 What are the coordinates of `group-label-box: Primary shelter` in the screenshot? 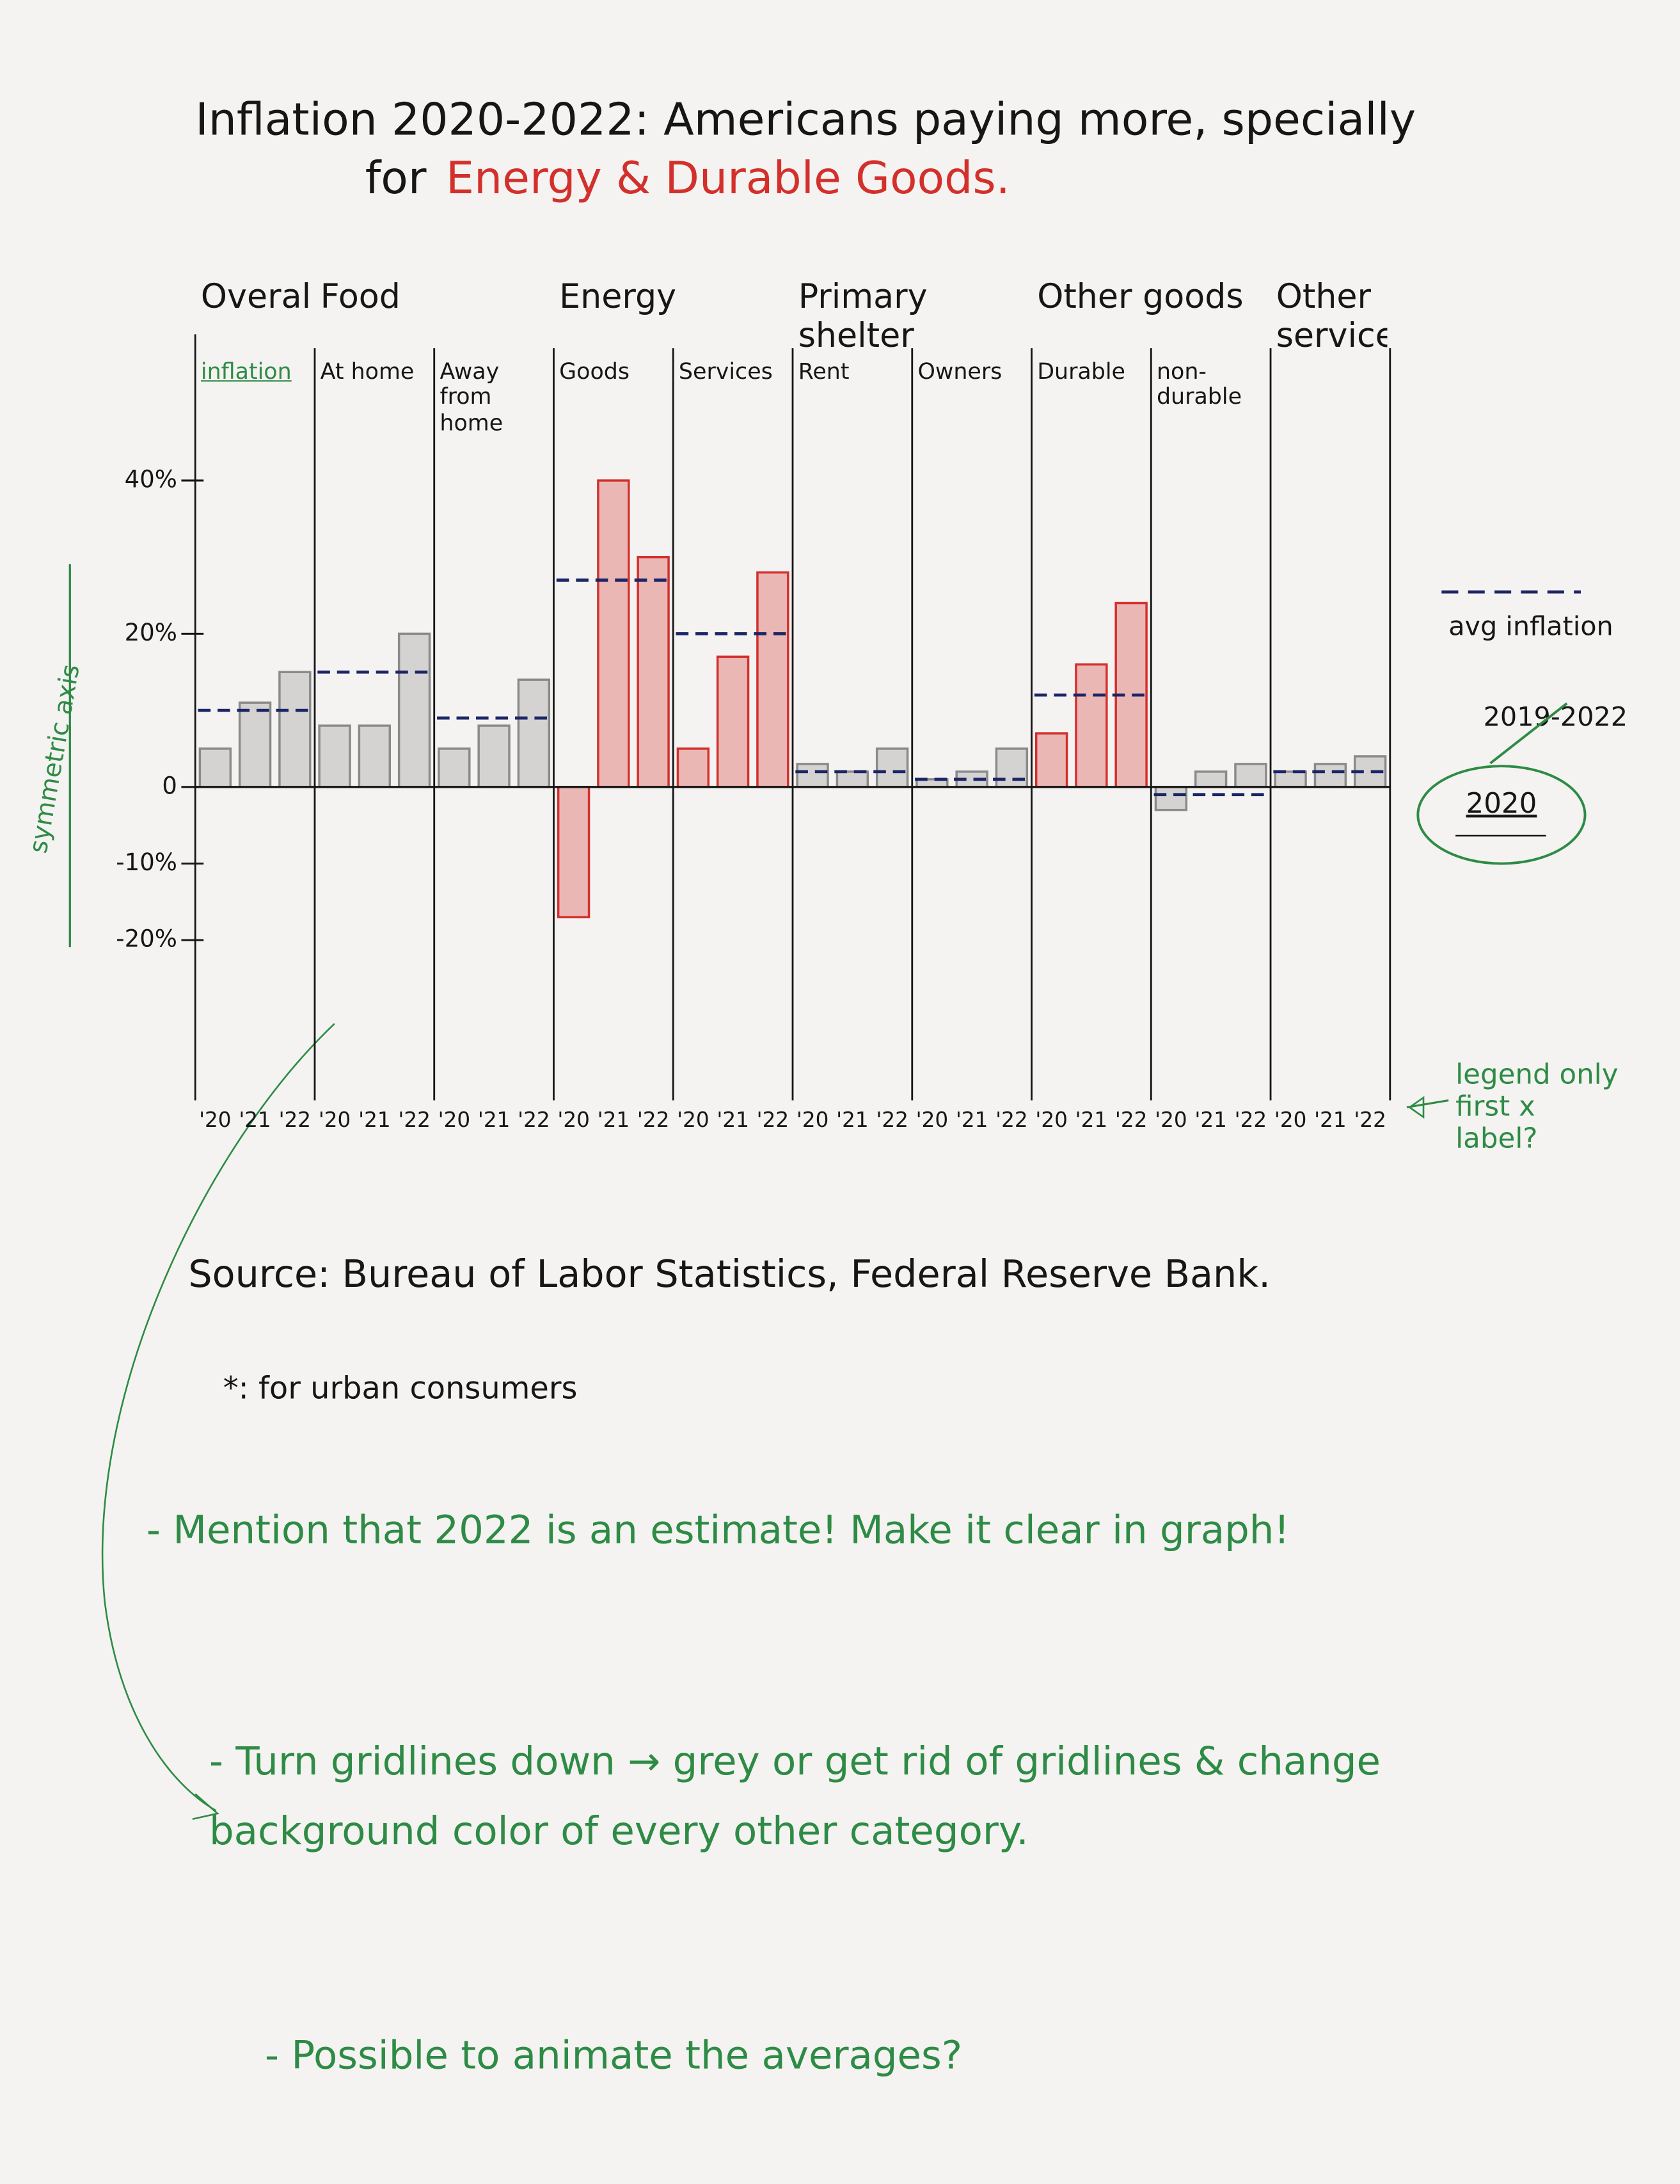 It's located at (863, 316).